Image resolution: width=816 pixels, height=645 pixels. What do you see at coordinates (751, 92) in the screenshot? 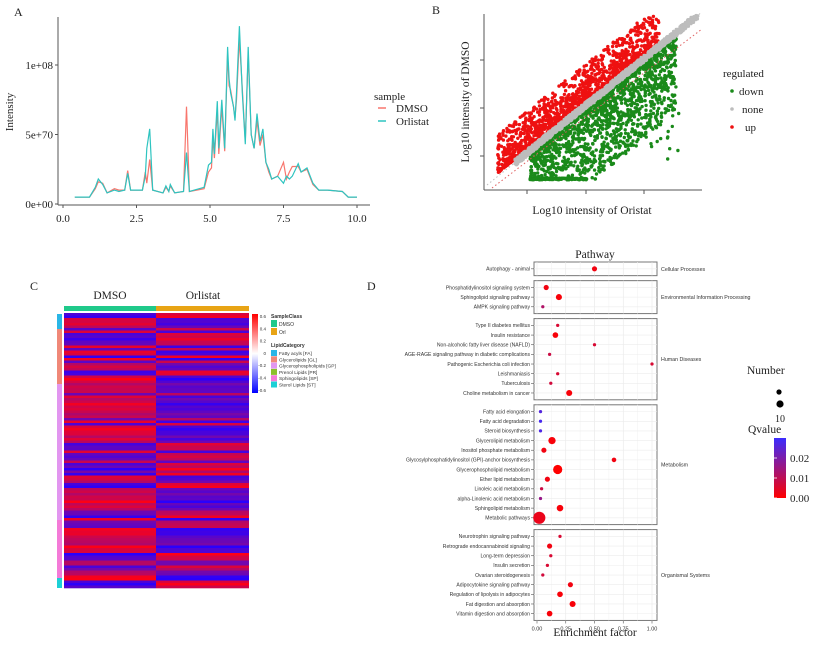
I see `legend-label-down: down` at bounding box center [751, 92].